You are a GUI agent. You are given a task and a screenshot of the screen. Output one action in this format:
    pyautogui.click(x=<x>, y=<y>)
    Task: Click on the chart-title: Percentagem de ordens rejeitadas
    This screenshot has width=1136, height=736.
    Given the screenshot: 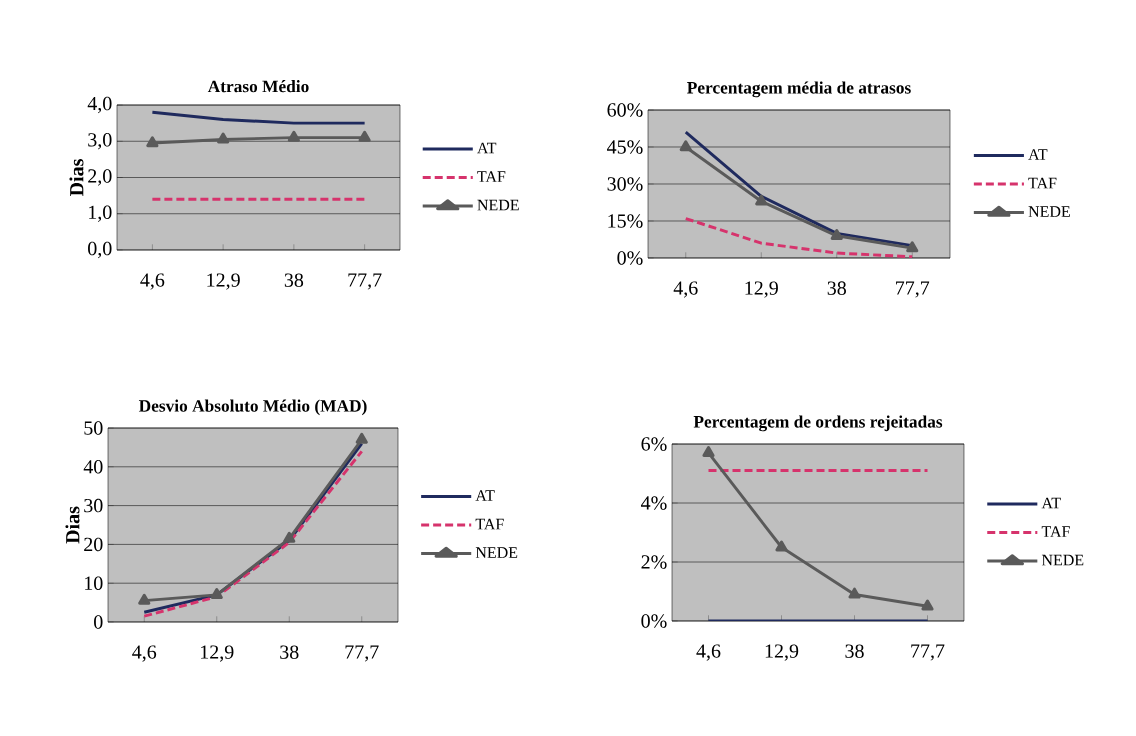 What is the action you would take?
    pyautogui.click(x=818, y=423)
    